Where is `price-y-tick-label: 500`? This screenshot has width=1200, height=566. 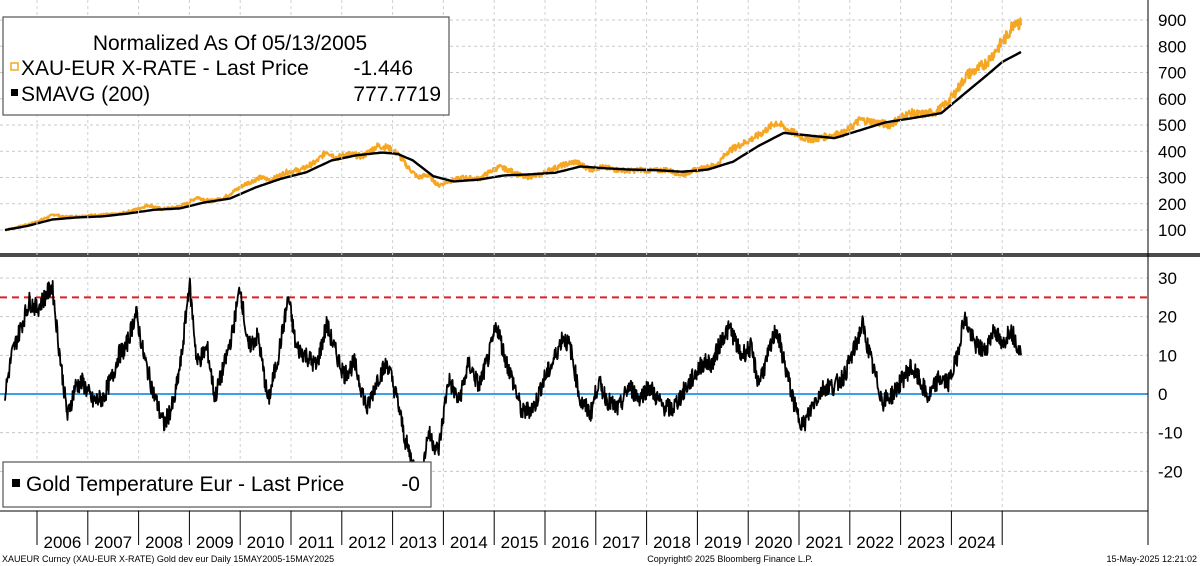
price-y-tick-label: 500 is located at coordinates (1172, 125).